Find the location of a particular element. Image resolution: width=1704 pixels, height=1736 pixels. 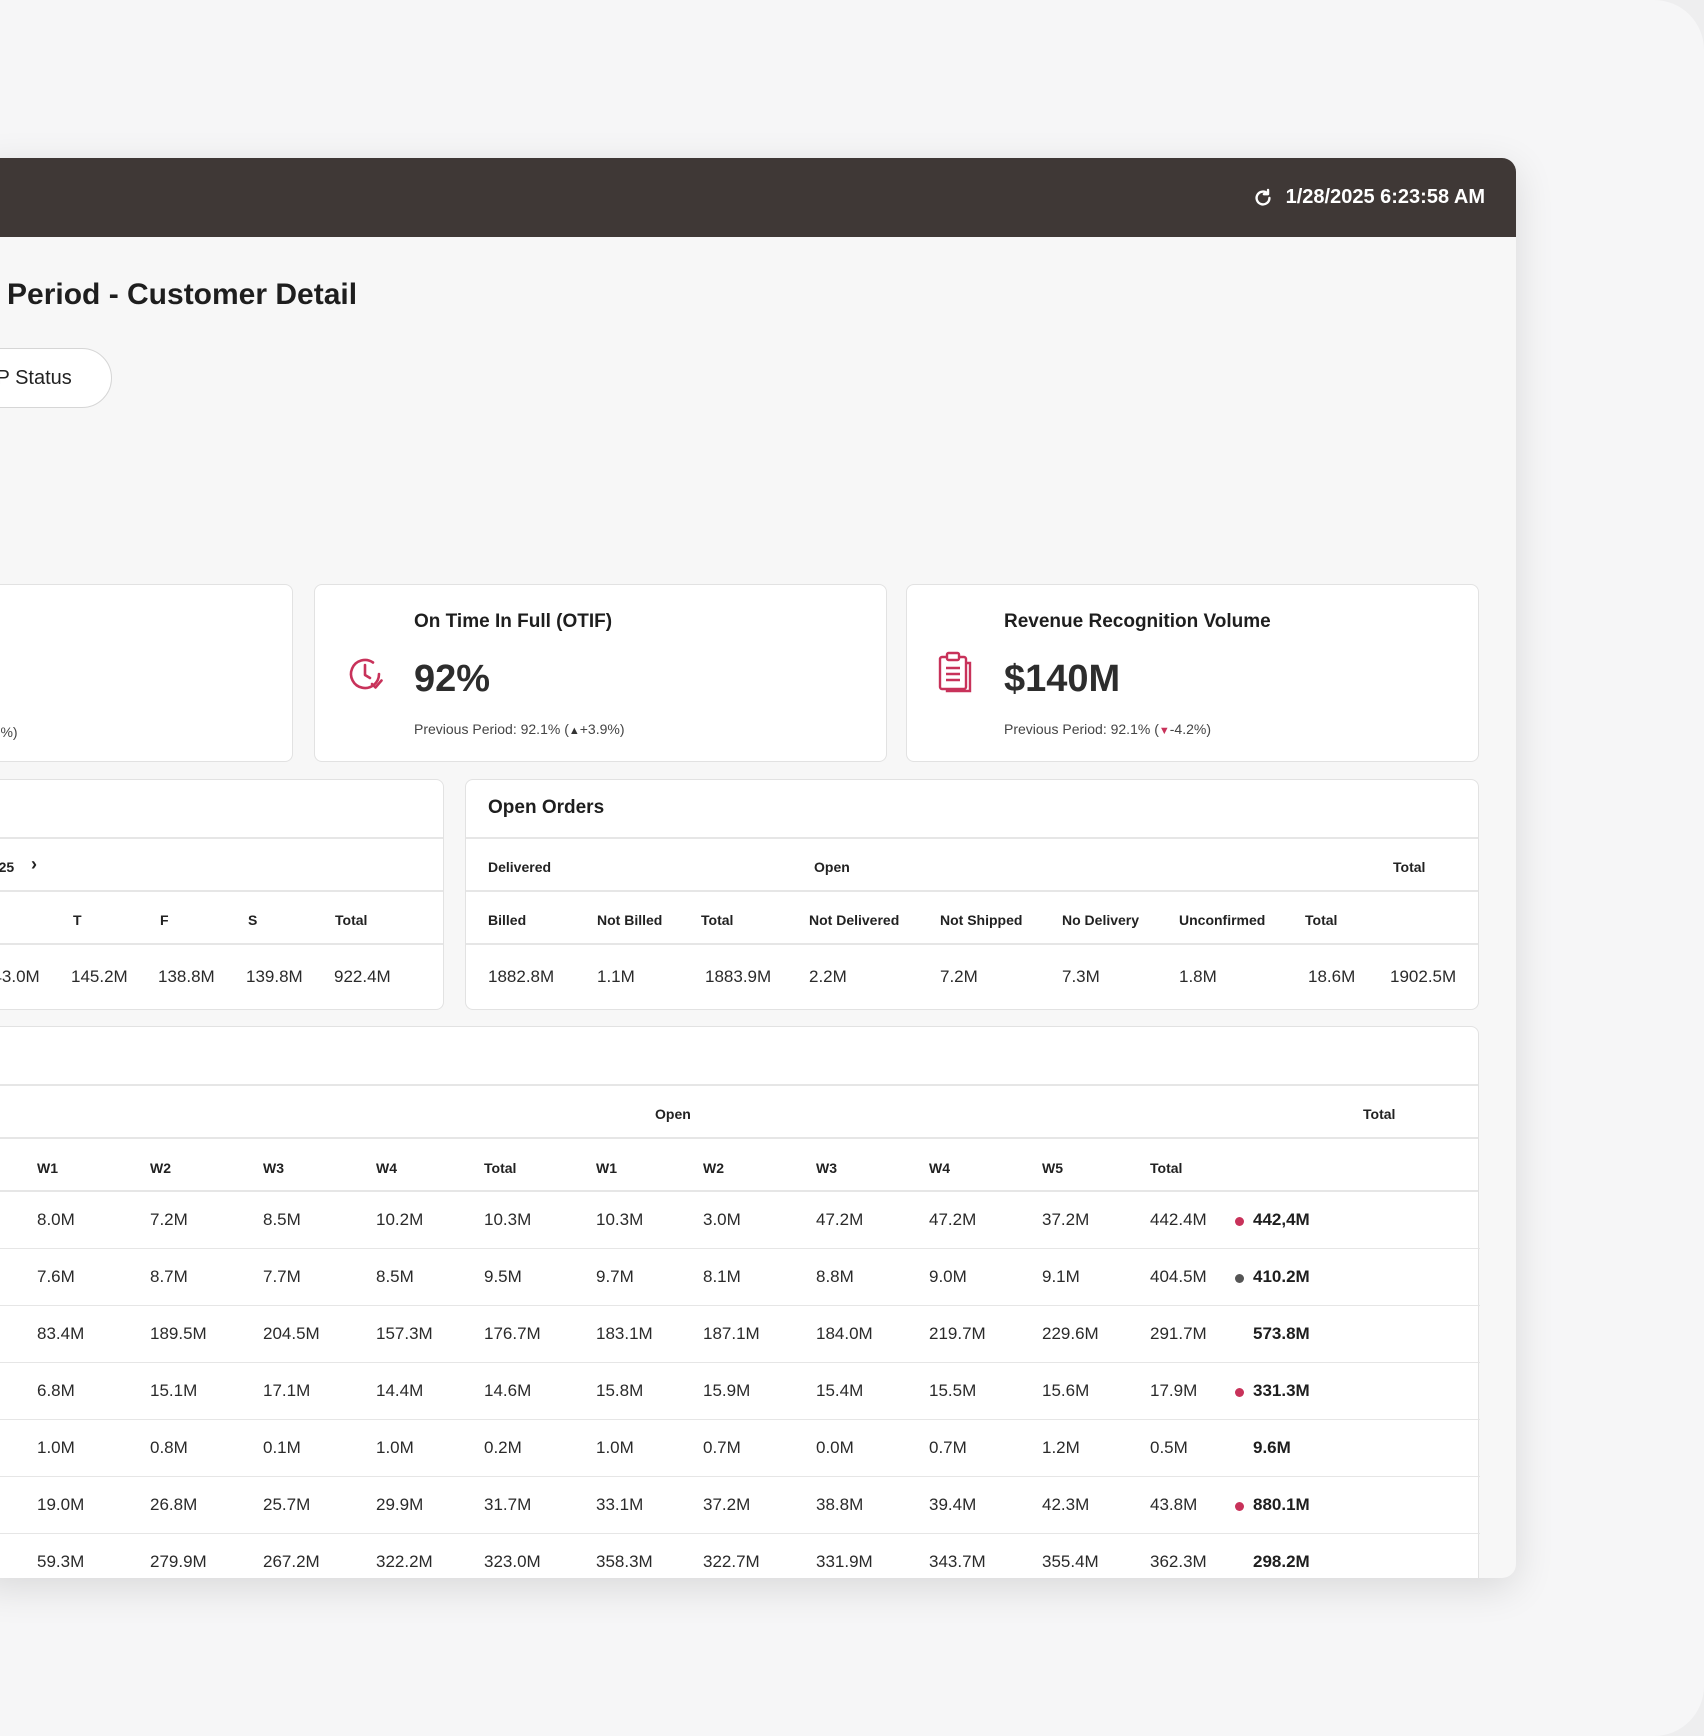

table-cell: 42.3M is located at coordinates (1066, 1504).